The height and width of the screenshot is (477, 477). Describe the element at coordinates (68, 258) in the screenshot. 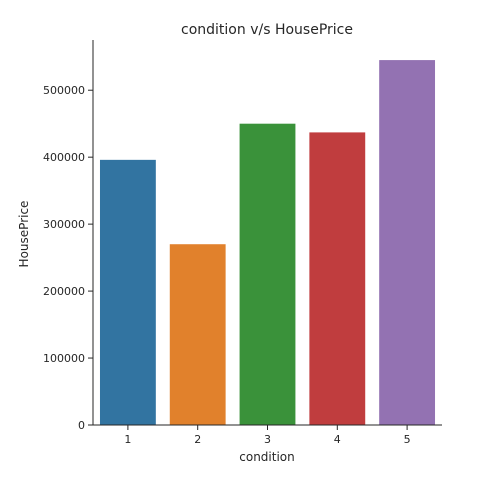

I see `y-axis-ticks: 0 100000 200000 300000 400000 500000` at that location.